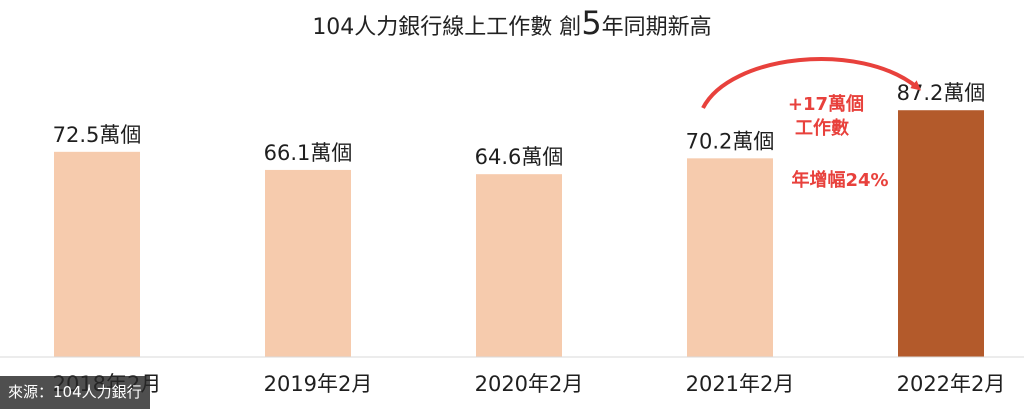  I want to click on value-label-1: 72.5萬個, so click(97, 135).